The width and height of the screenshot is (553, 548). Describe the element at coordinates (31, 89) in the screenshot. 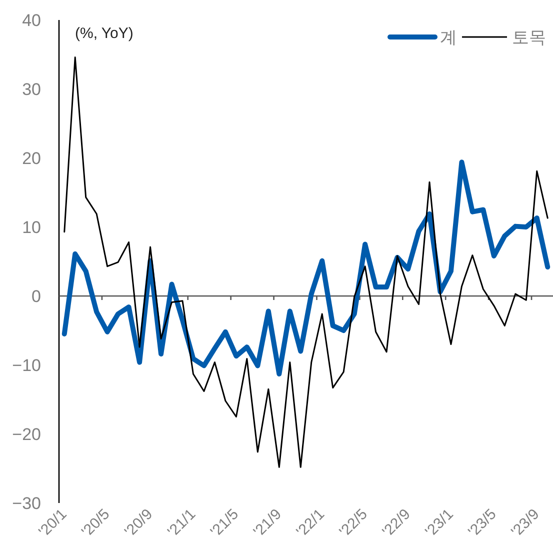

I see `y-tick-label: 30` at that location.